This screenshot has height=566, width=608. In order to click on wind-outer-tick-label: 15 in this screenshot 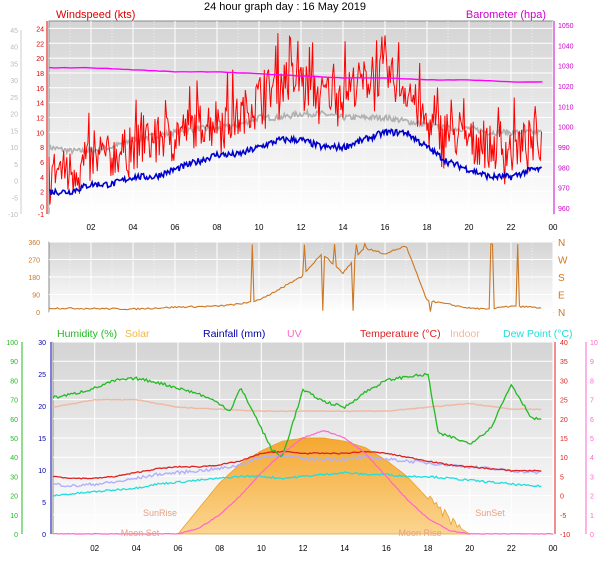, I will do `click(14, 131)`.